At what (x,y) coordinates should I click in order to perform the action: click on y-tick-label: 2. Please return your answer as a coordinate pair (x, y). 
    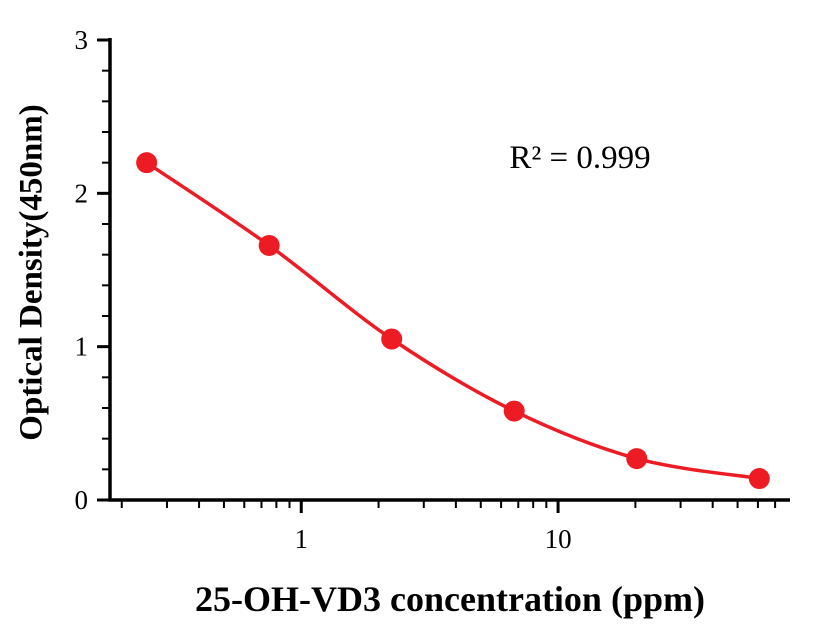
    Looking at the image, I should click on (82, 193).